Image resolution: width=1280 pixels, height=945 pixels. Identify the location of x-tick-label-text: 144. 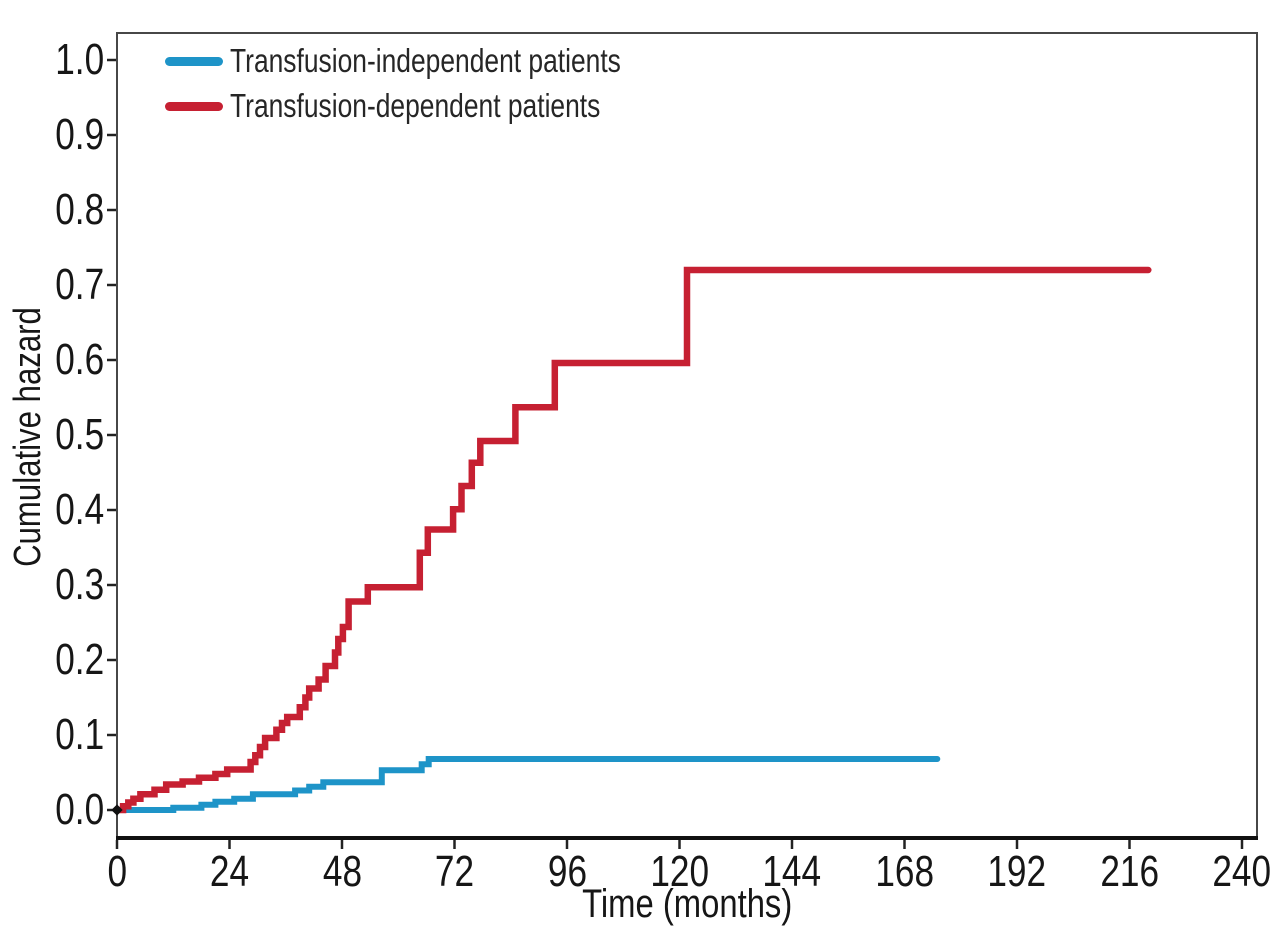
(792, 871).